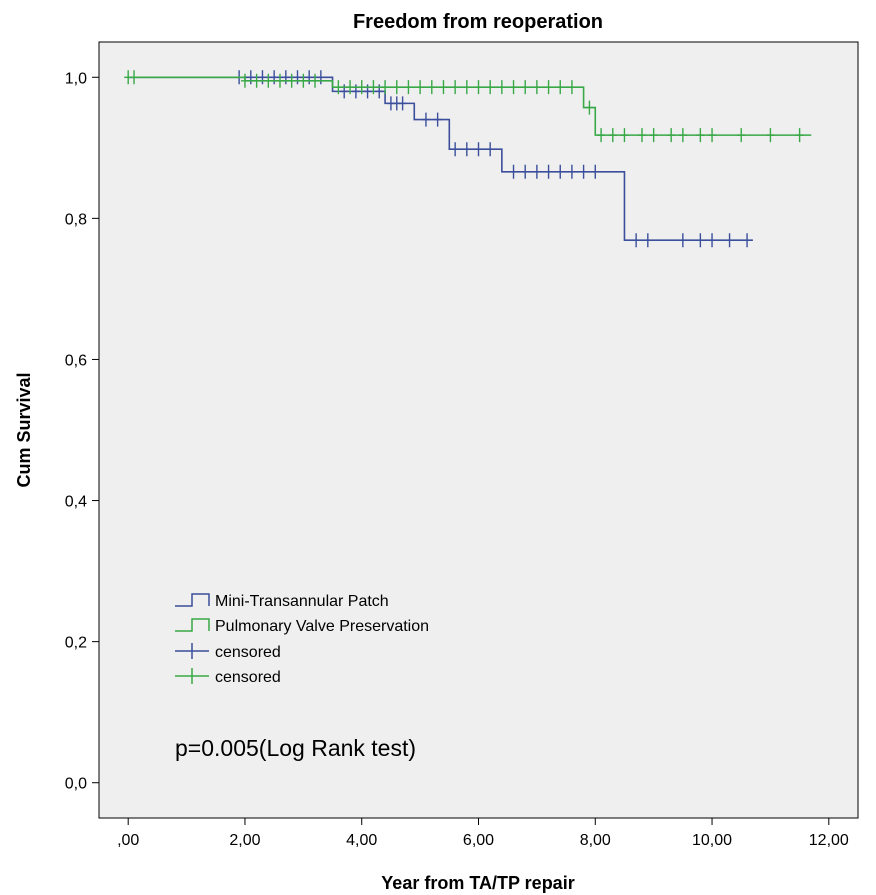 This screenshot has width=876, height=895. What do you see at coordinates (76, 784) in the screenshot?
I see `y-tick-label: 0,0` at bounding box center [76, 784].